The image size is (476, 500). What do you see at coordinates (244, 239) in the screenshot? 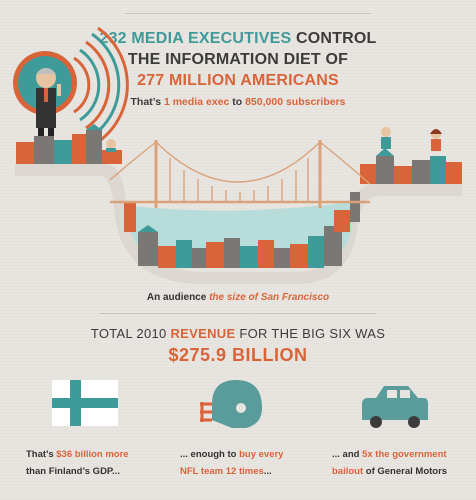
I see `valley-buildings` at bounding box center [244, 239].